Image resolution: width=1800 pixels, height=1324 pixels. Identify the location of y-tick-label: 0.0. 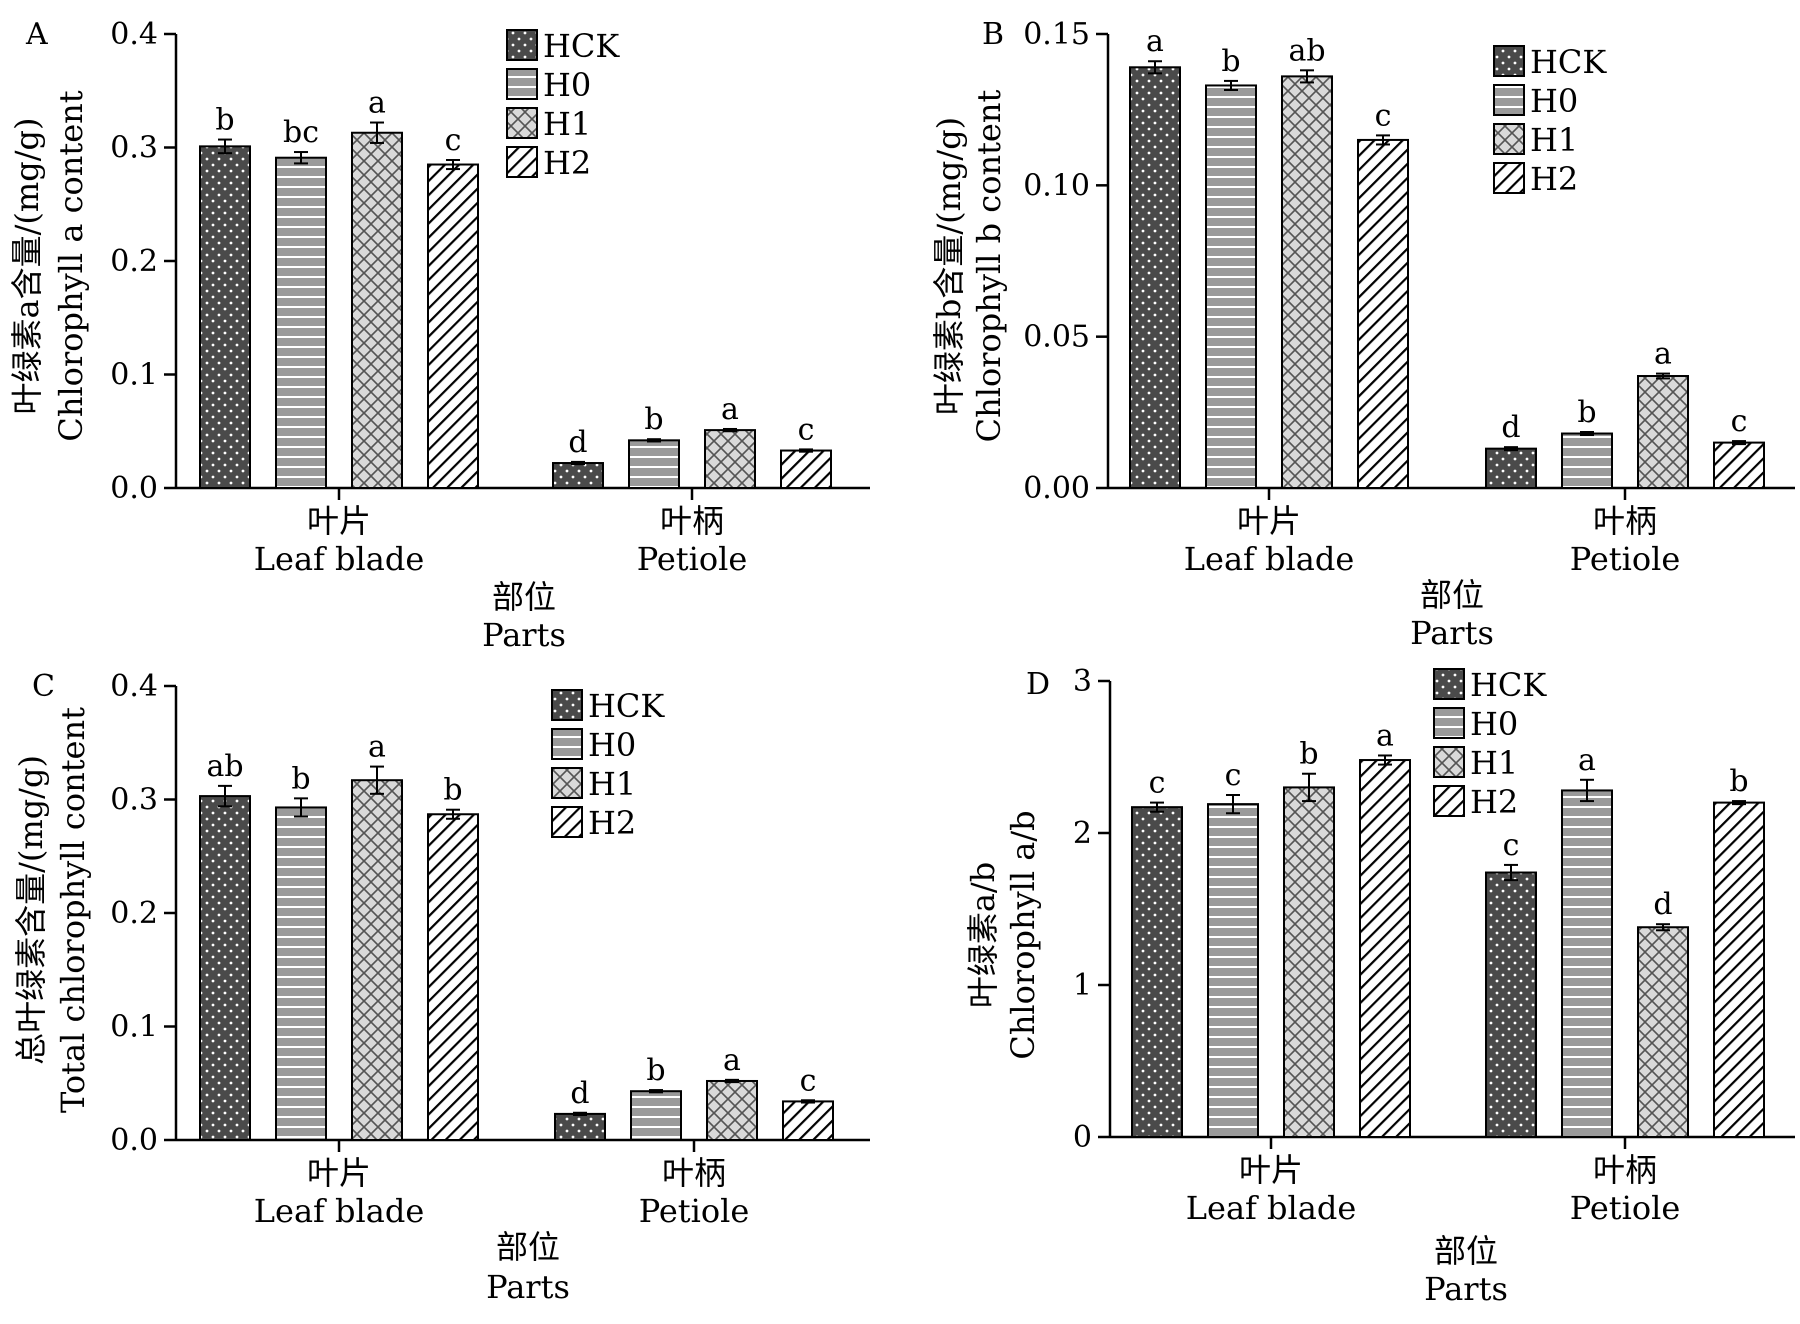
(134, 488).